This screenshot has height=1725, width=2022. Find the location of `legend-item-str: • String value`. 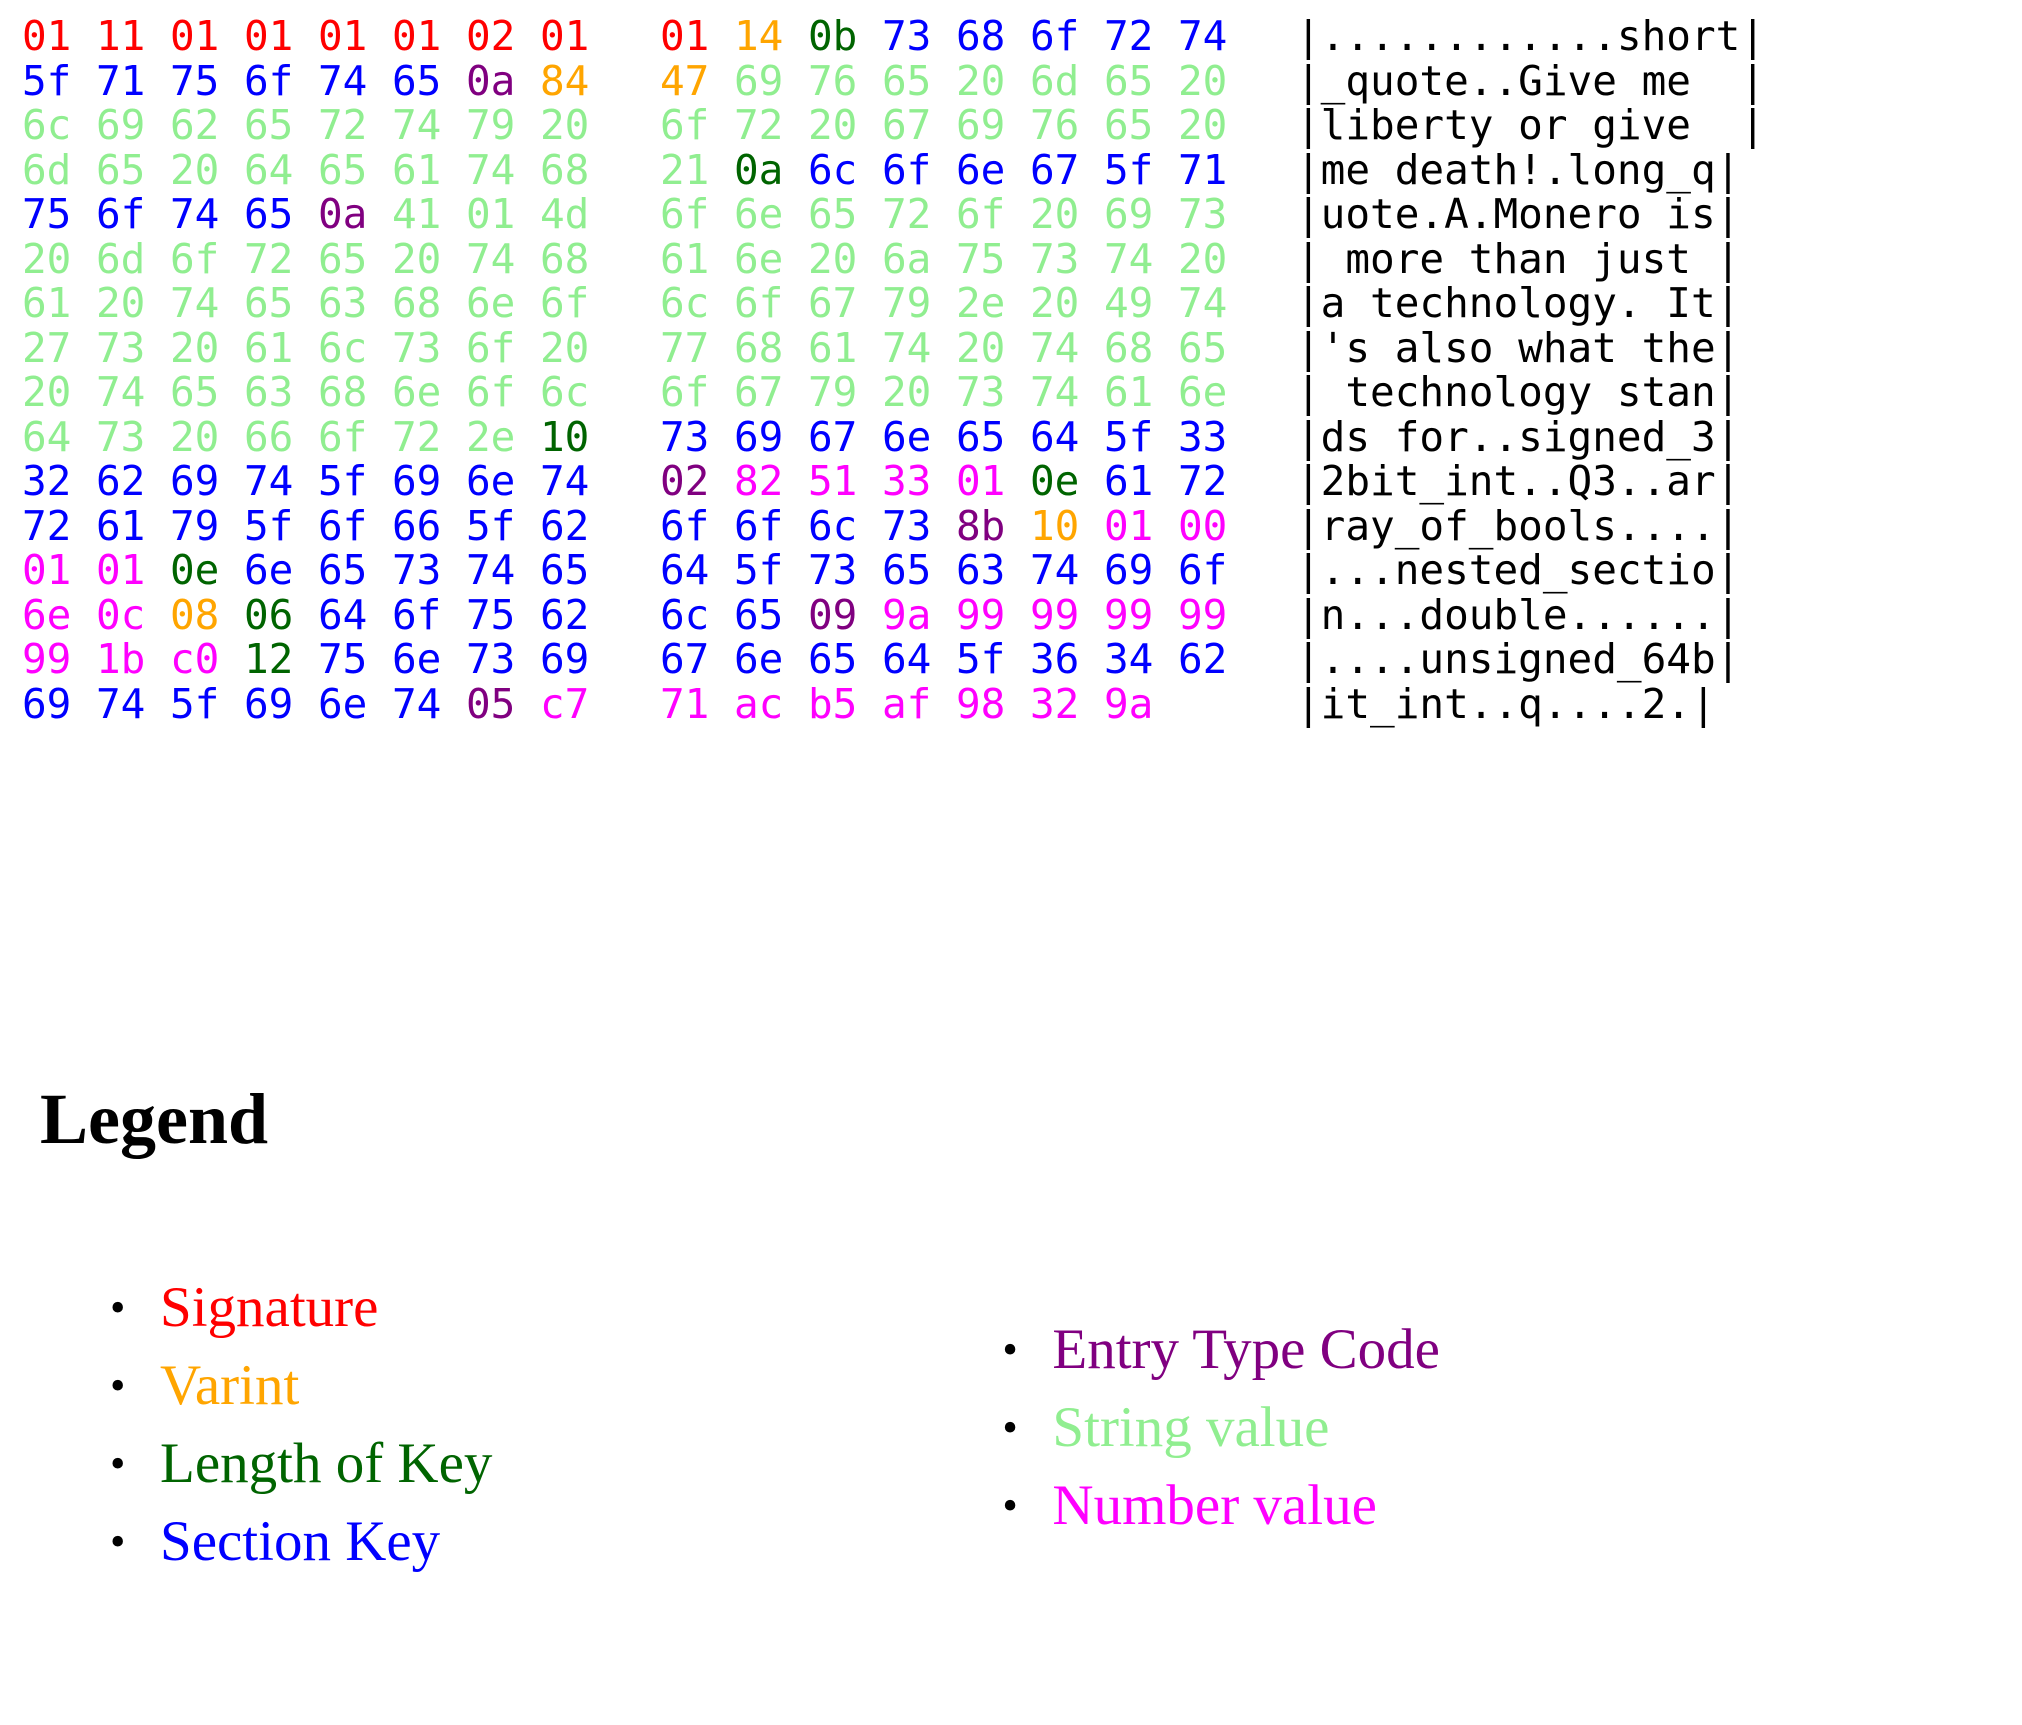

legend-item-str: • String value is located at coordinates (1221, 1428).